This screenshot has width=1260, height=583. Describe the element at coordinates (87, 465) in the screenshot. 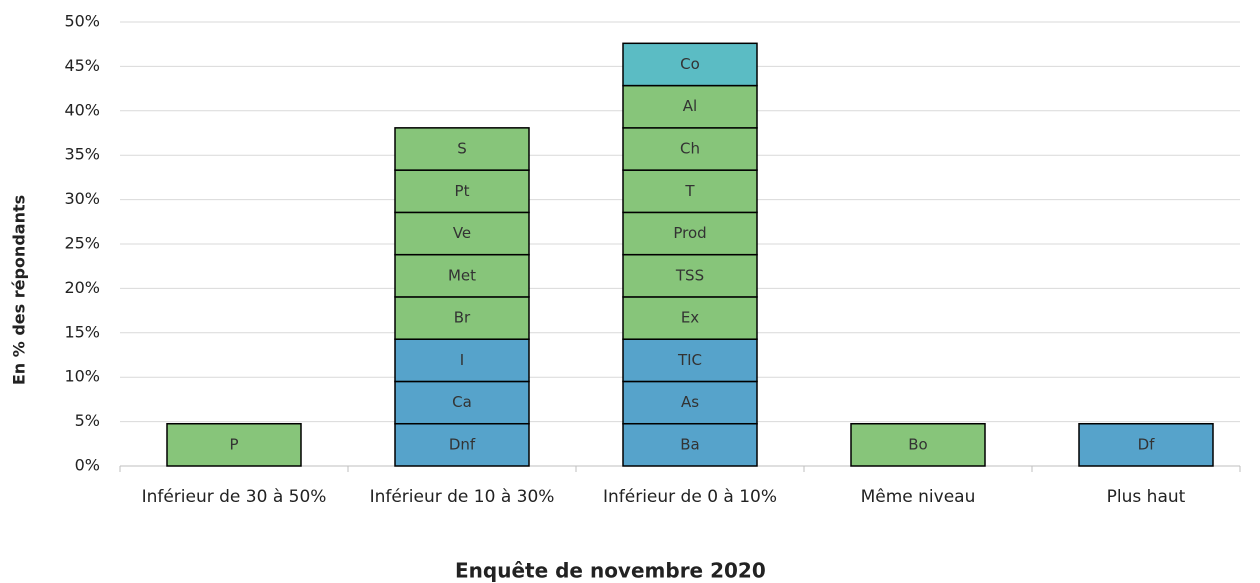

I see `y-tick-label: 0%` at that location.